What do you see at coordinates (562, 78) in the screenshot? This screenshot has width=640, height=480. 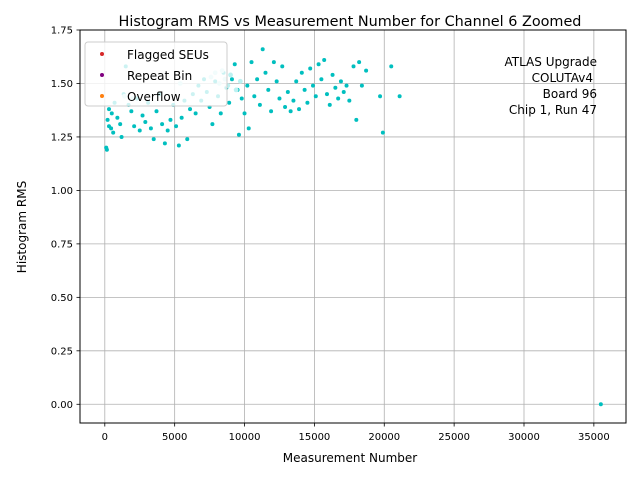 I see `annotation-line-2: COLUTAv4` at bounding box center [562, 78].